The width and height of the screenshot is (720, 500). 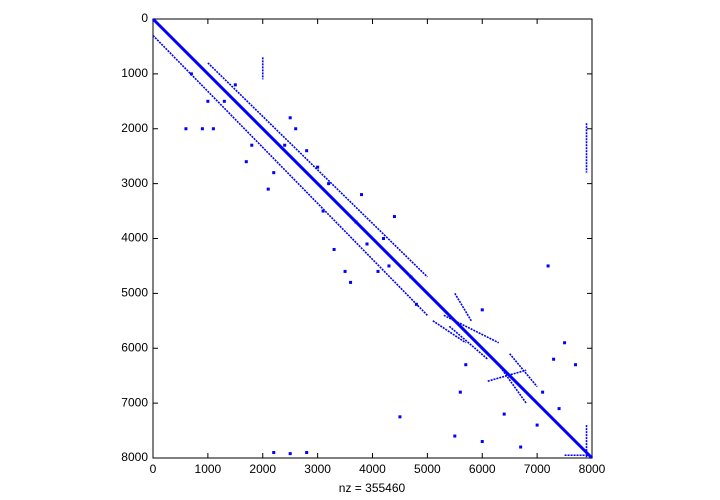 I want to click on x-tick-label: 6000, so click(x=482, y=469).